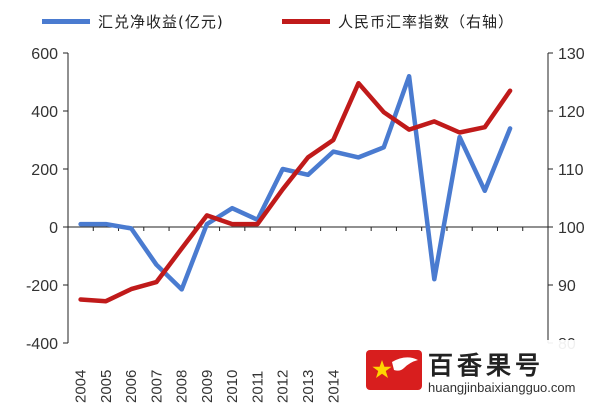  What do you see at coordinates (257, 387) in the screenshot?
I see `x-tick-label: 2011` at bounding box center [257, 387].